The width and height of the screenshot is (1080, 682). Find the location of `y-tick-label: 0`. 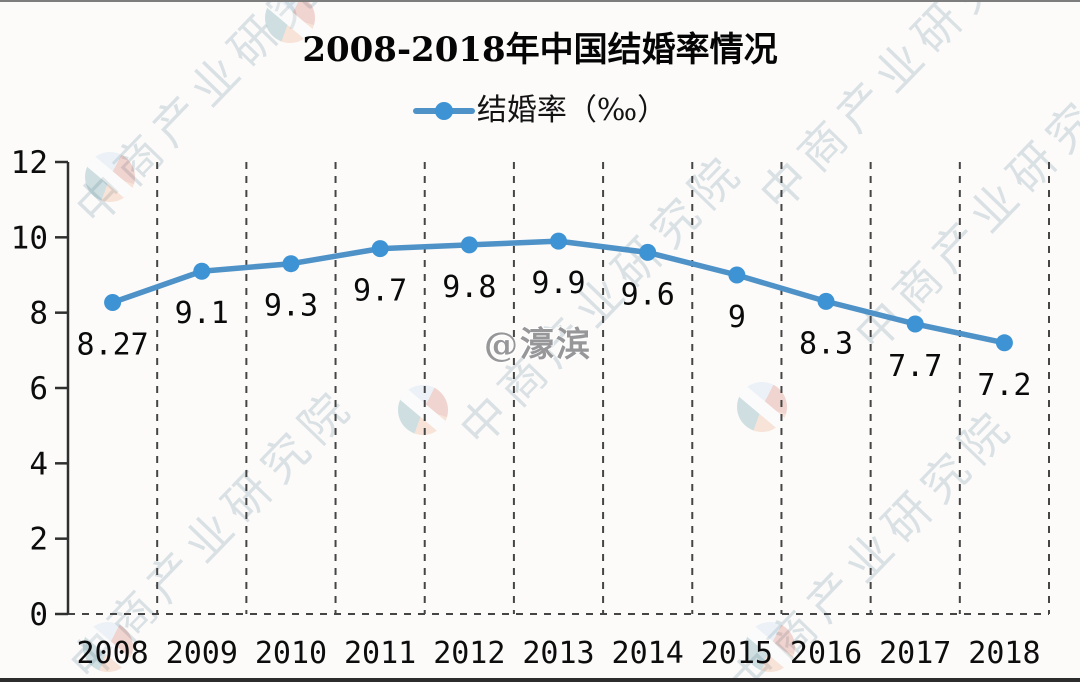

y-tick-label: 0 is located at coordinates (38, 615).